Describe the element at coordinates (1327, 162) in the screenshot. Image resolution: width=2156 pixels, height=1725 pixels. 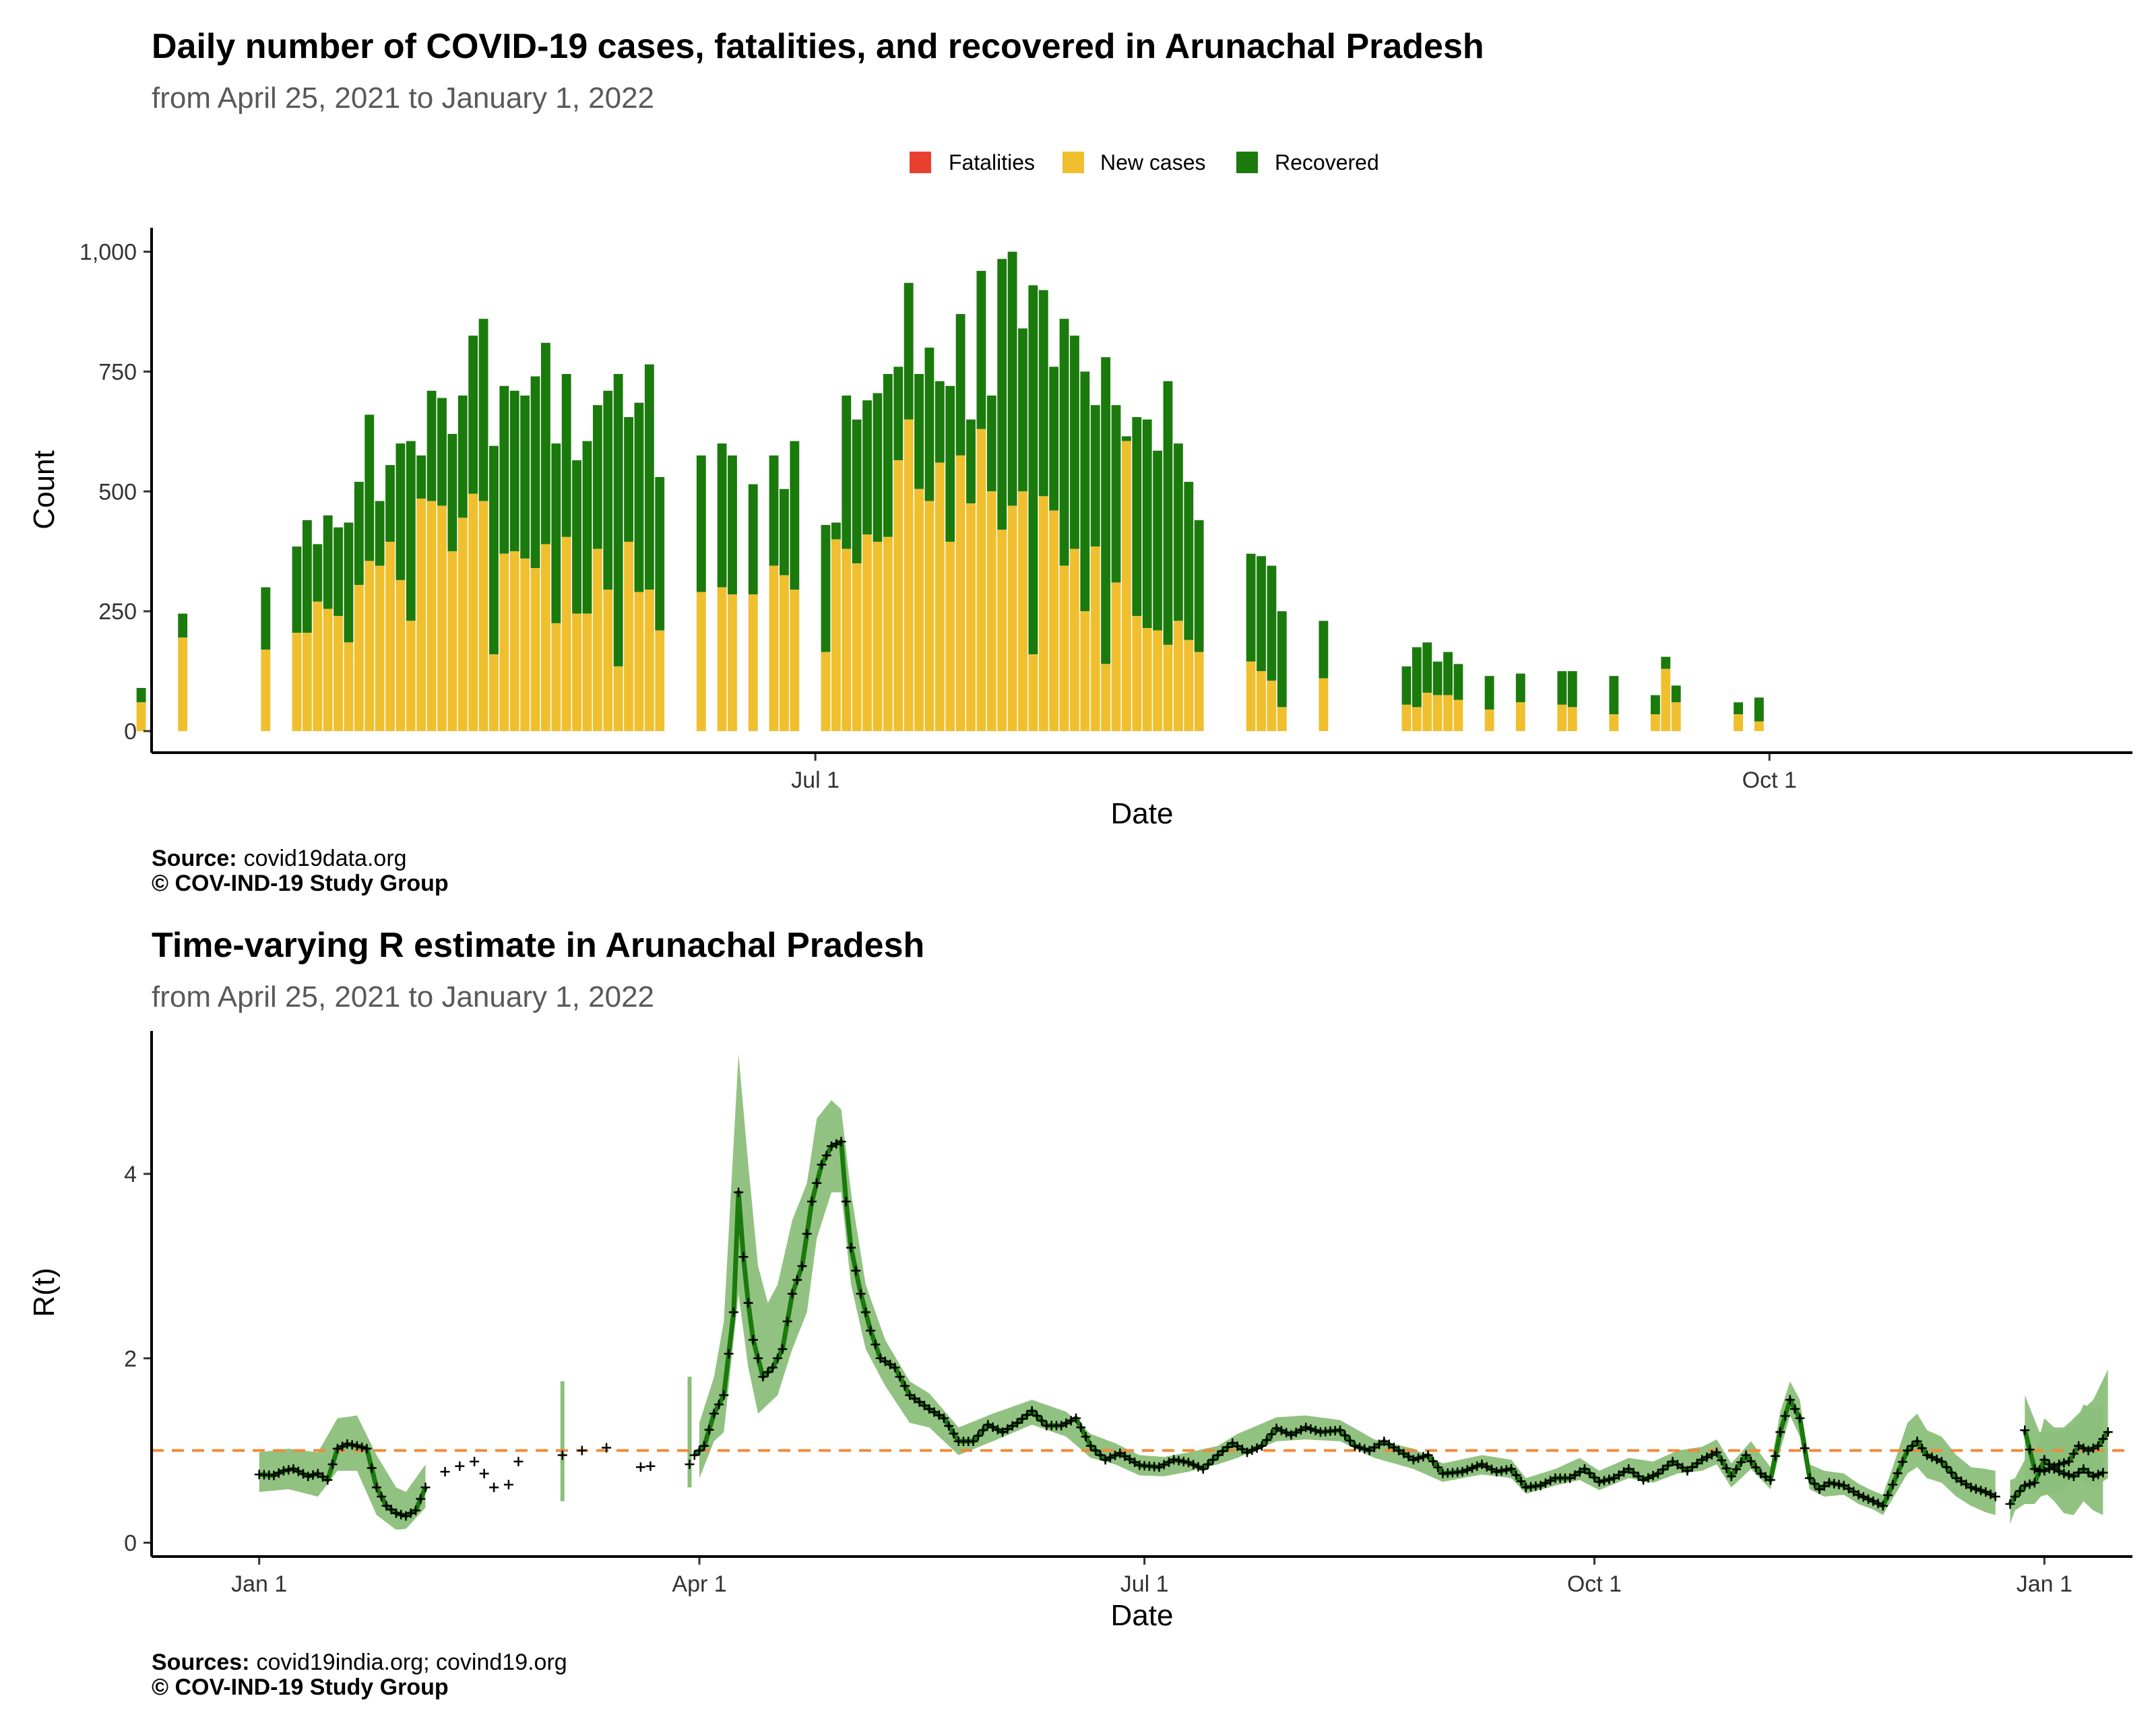
I see `legend-label-recovered: Recovered` at that location.